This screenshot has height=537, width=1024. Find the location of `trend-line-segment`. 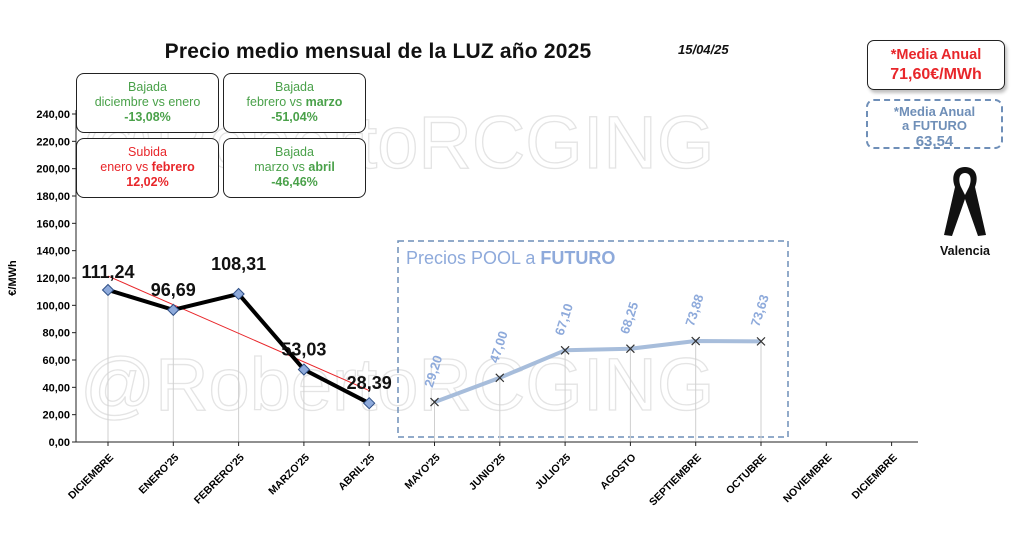

trend-line-segment is located at coordinates (238, 333).